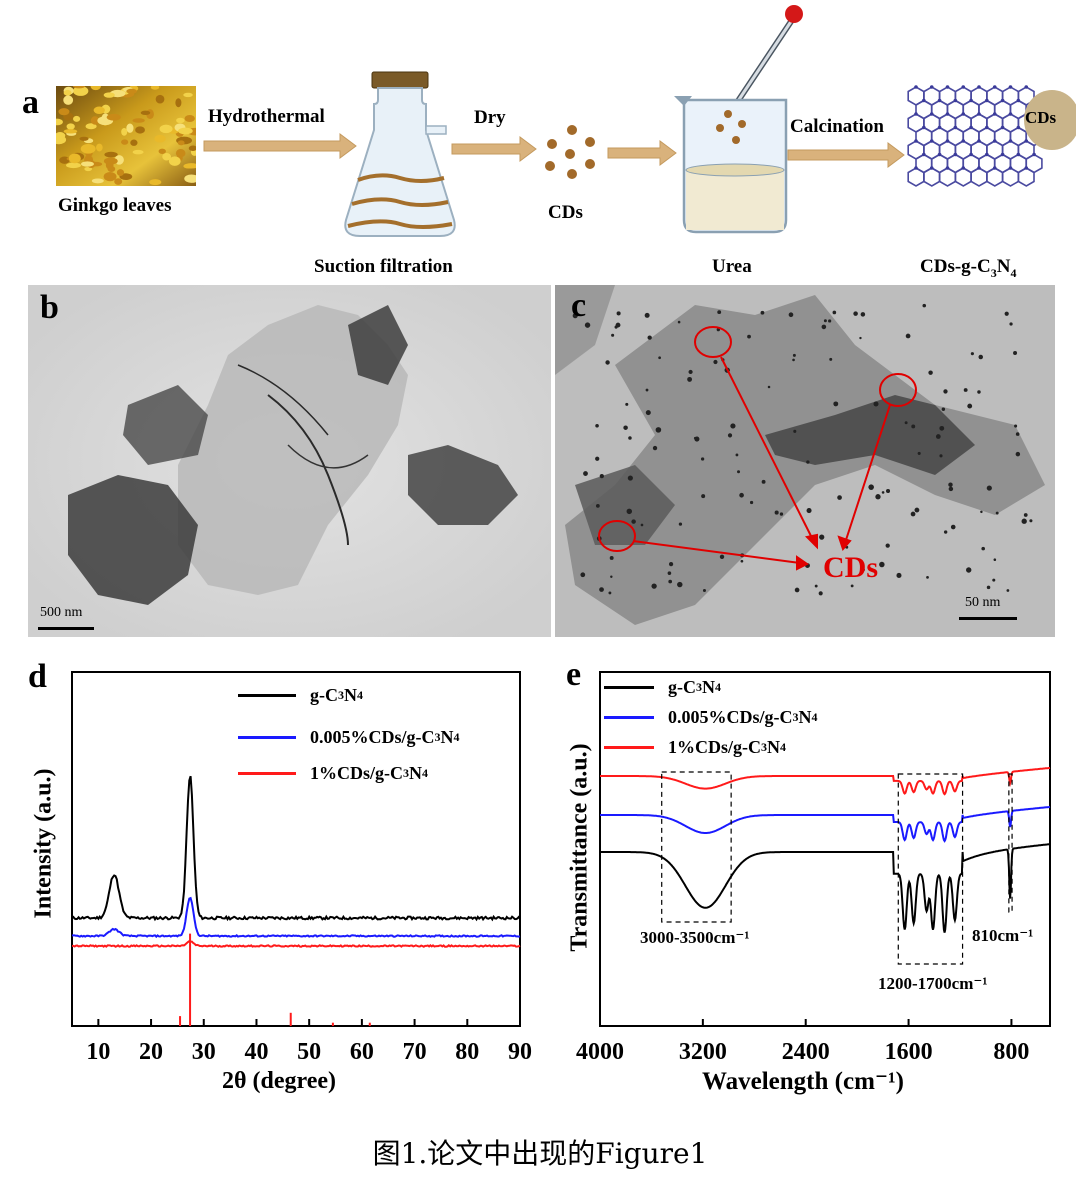  I want to click on hydrothermal-label: Hydrothermal, so click(266, 116).